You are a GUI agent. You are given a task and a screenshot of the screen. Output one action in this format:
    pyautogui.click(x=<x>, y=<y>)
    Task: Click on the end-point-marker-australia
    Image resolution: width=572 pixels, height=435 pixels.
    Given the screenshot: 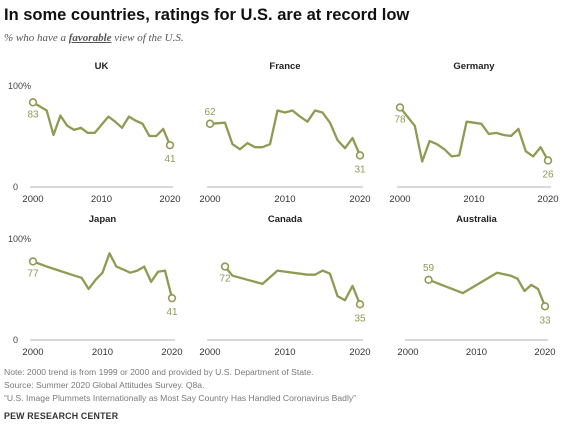 What is the action you would take?
    pyautogui.click(x=545, y=306)
    